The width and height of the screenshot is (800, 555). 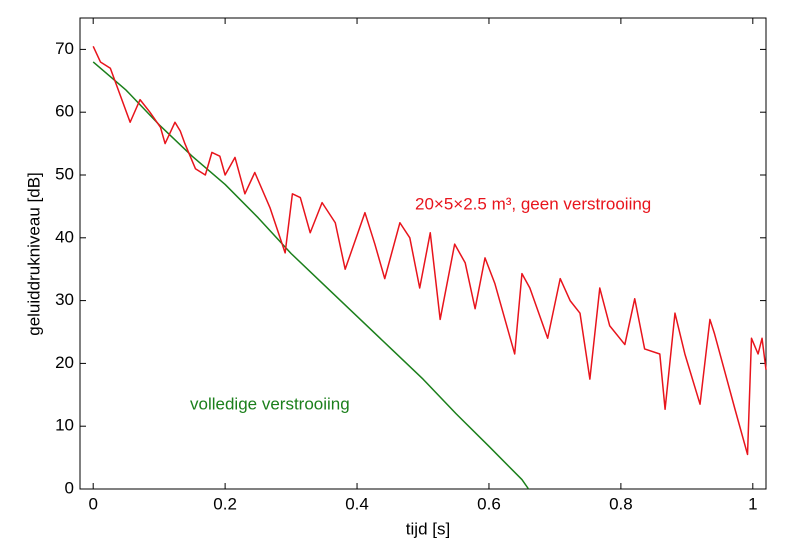 What do you see at coordinates (621, 503) in the screenshot?
I see `x-tick-label: 0.8` at bounding box center [621, 503].